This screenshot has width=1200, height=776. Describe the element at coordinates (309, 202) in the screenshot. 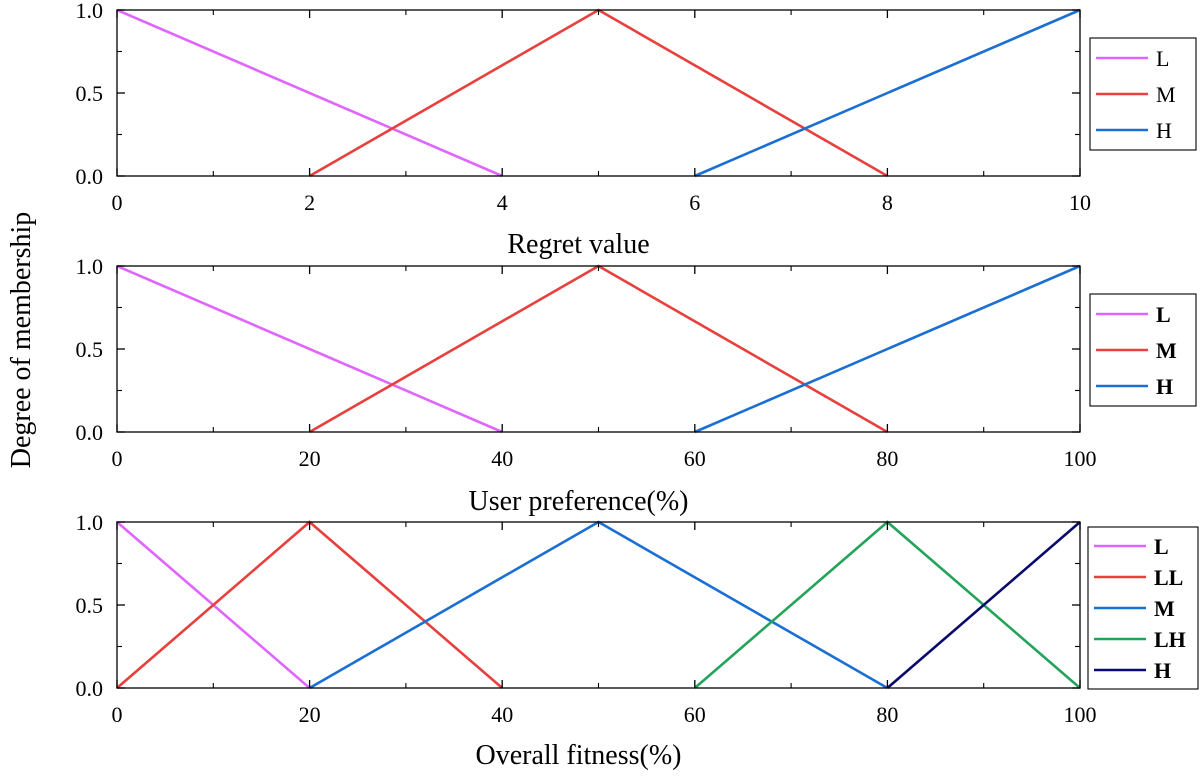

I see `x-tick-label: 2` at that location.